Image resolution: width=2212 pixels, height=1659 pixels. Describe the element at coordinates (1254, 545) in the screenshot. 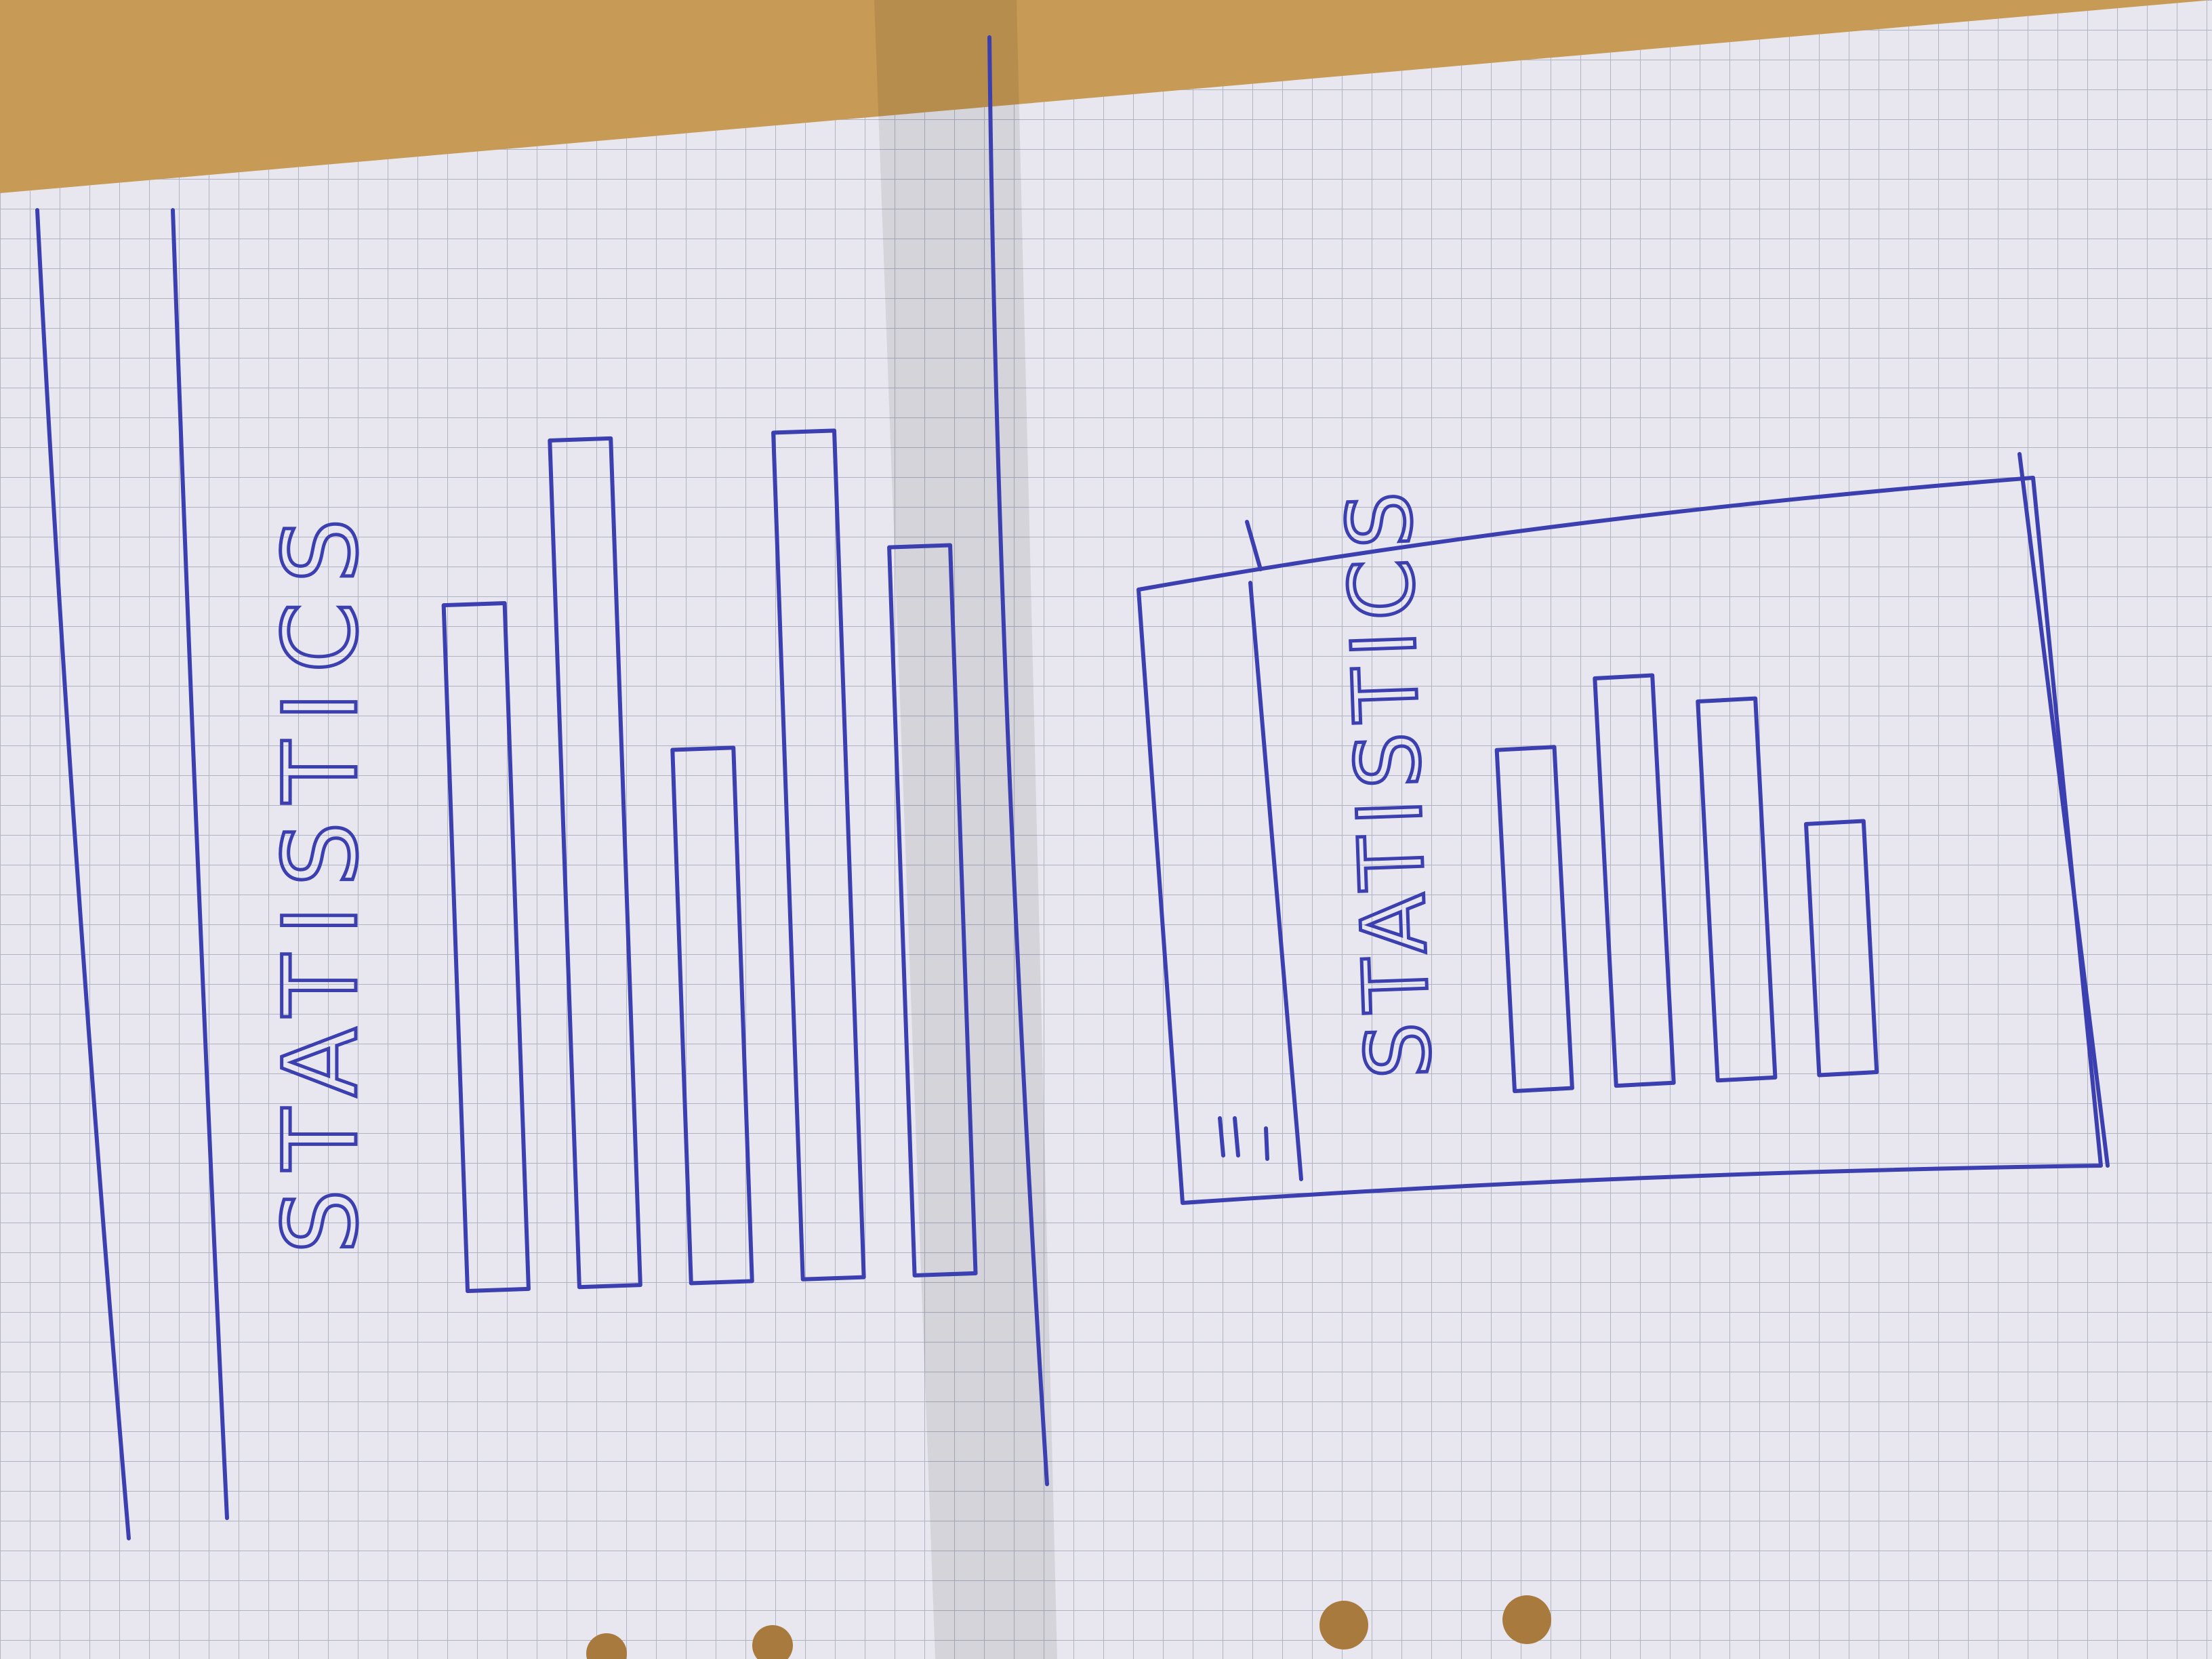

I see `frame-outer-top` at that location.